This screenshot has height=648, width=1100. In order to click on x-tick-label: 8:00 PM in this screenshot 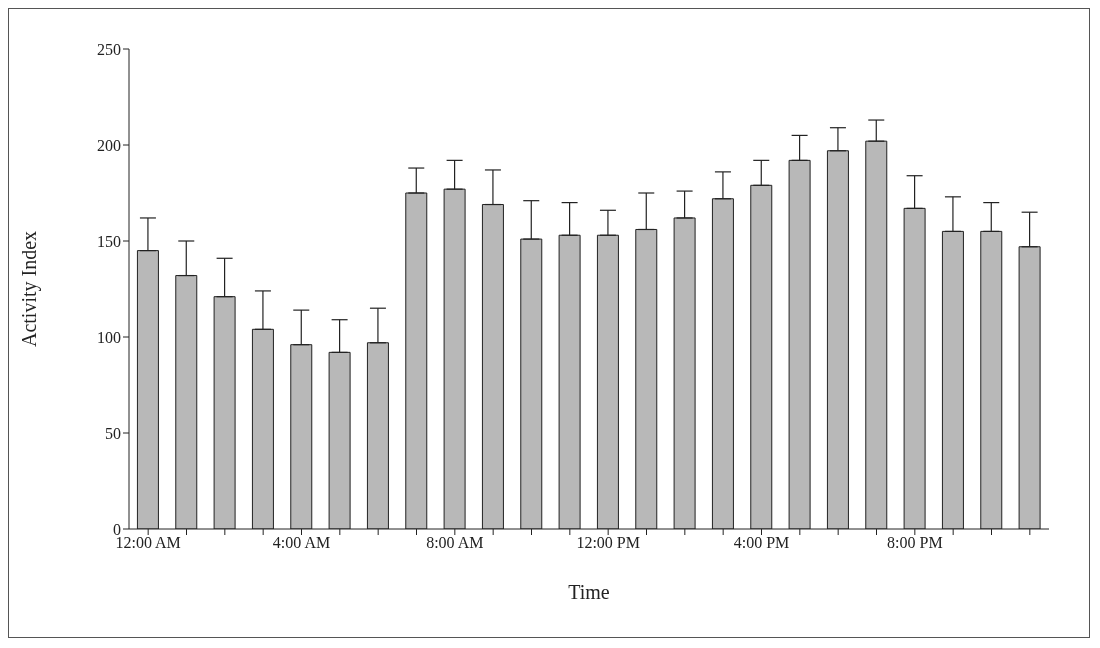, I will do `click(915, 543)`.